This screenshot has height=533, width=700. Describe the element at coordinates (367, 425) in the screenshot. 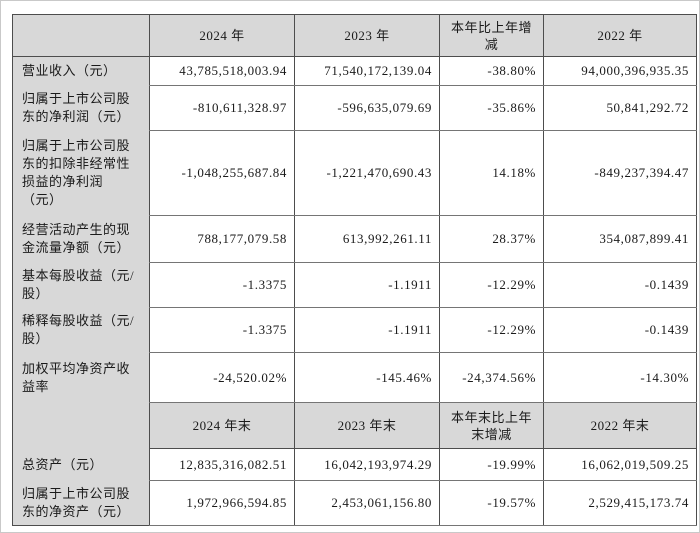

I see `column-header-2023-end: 2023 年末` at that location.